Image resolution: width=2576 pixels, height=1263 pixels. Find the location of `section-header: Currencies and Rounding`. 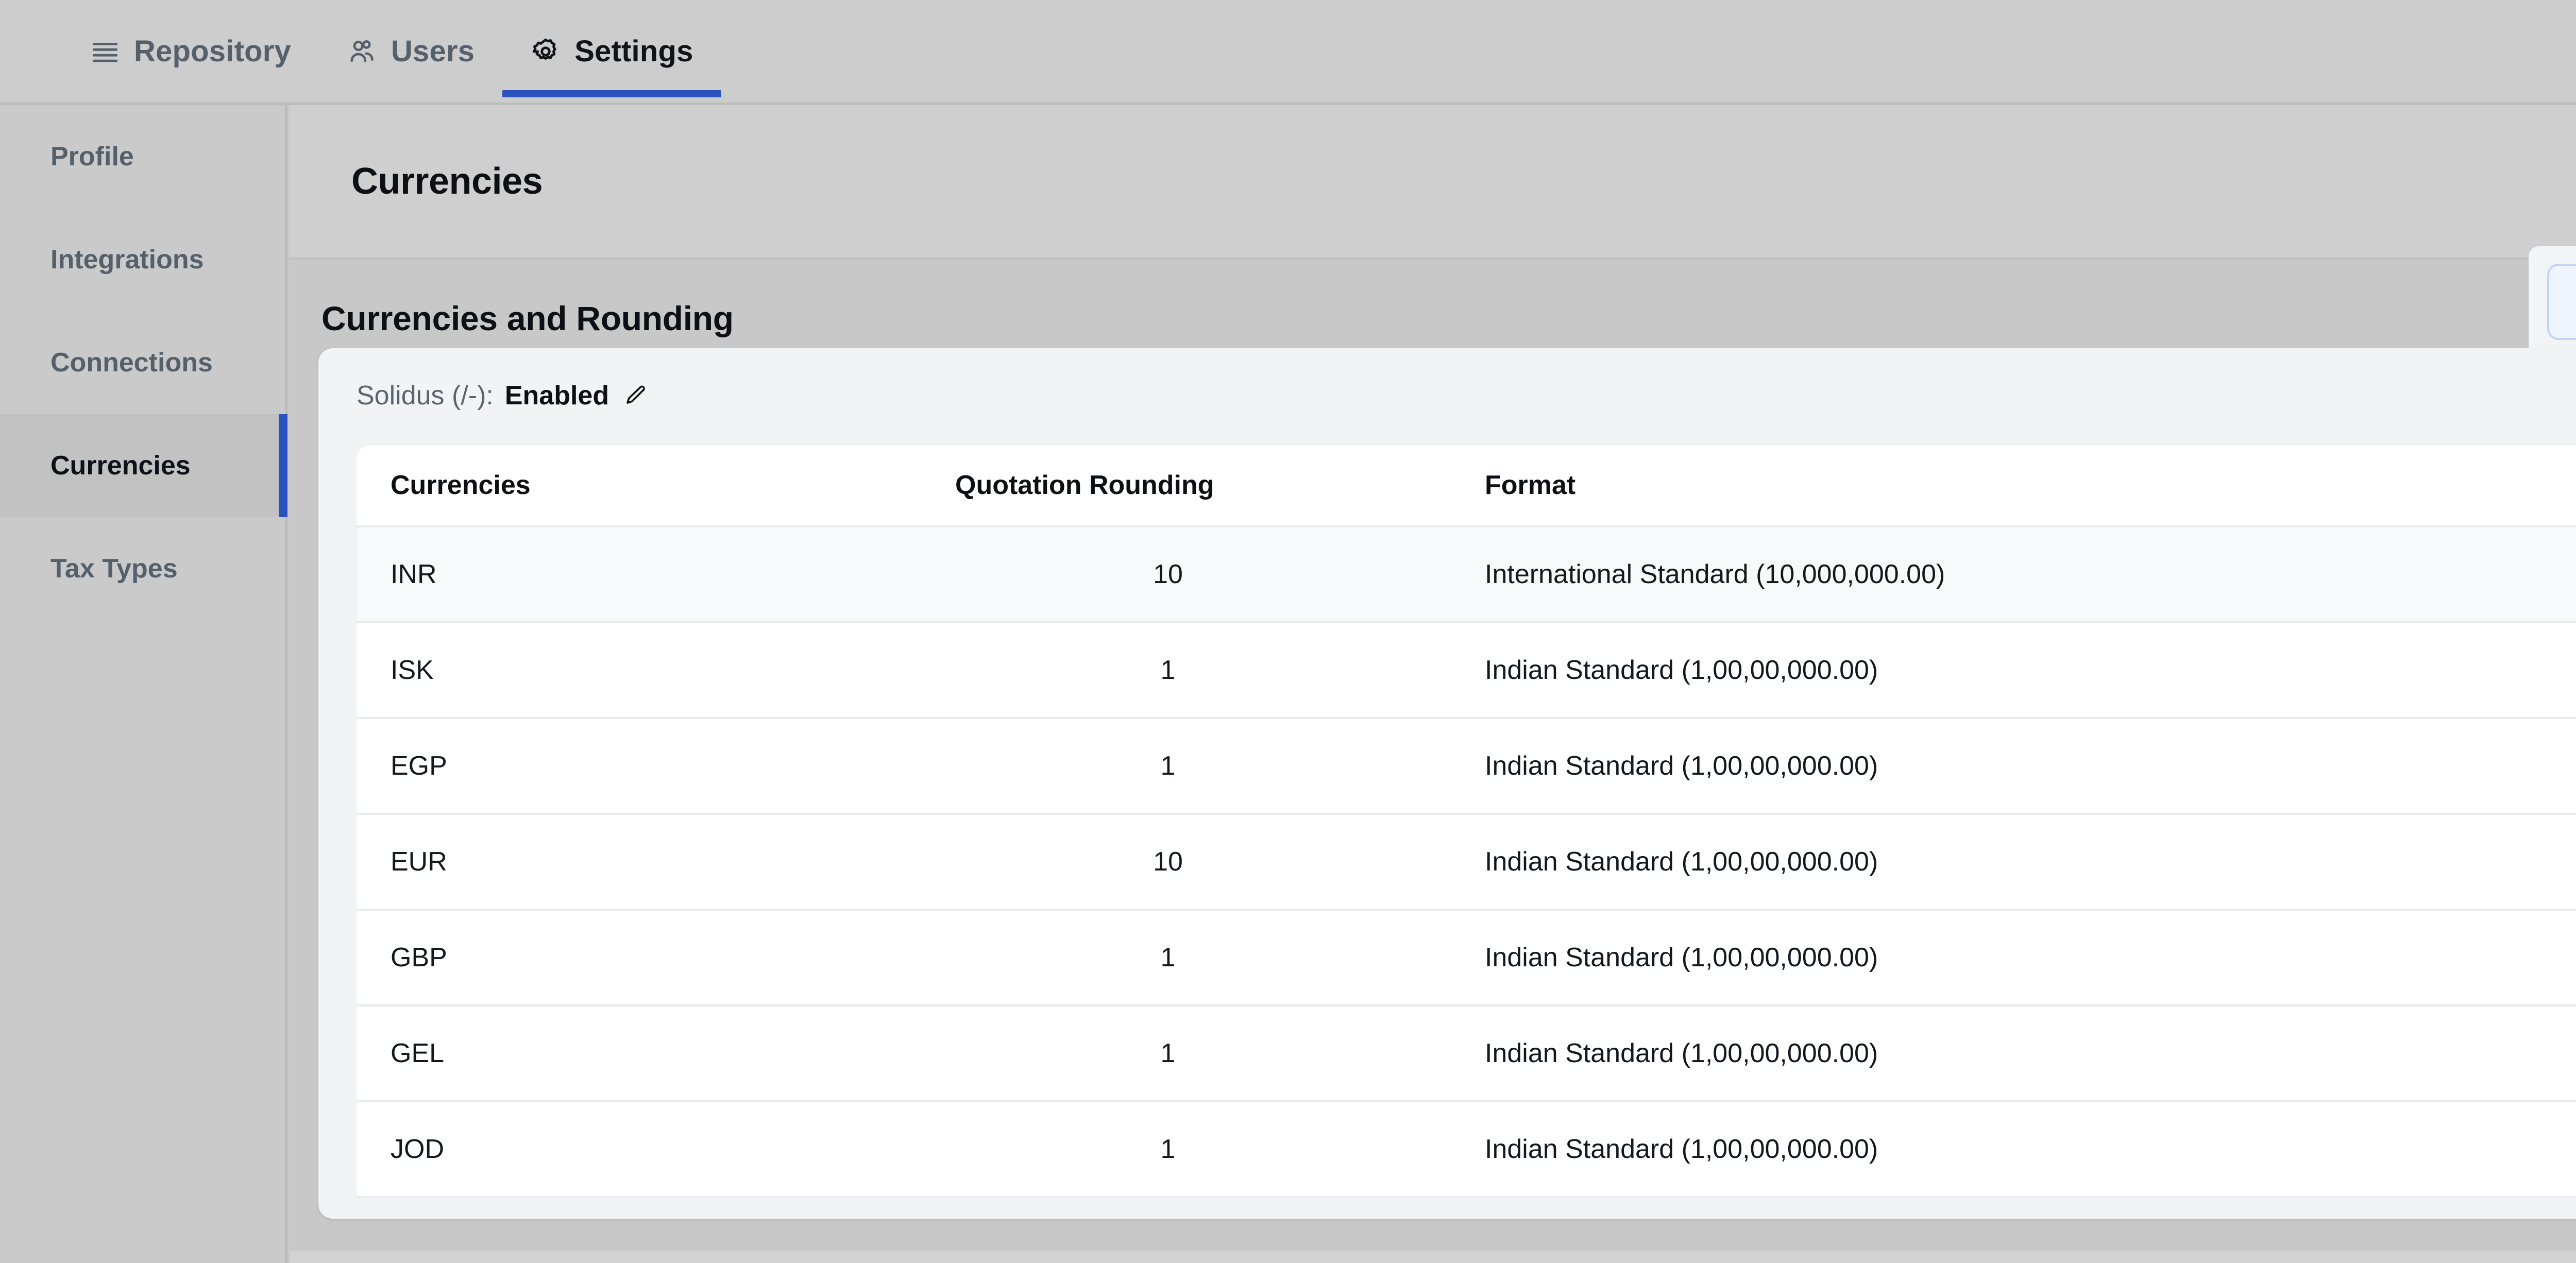

section-header: Currencies and Rounding is located at coordinates (1433, 318).